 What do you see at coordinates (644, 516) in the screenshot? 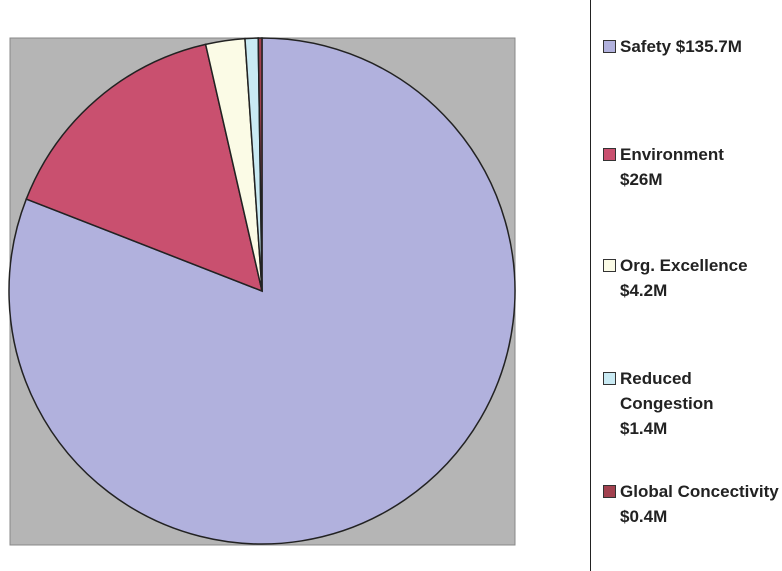
I see `legend-value: $0.4M` at bounding box center [644, 516].